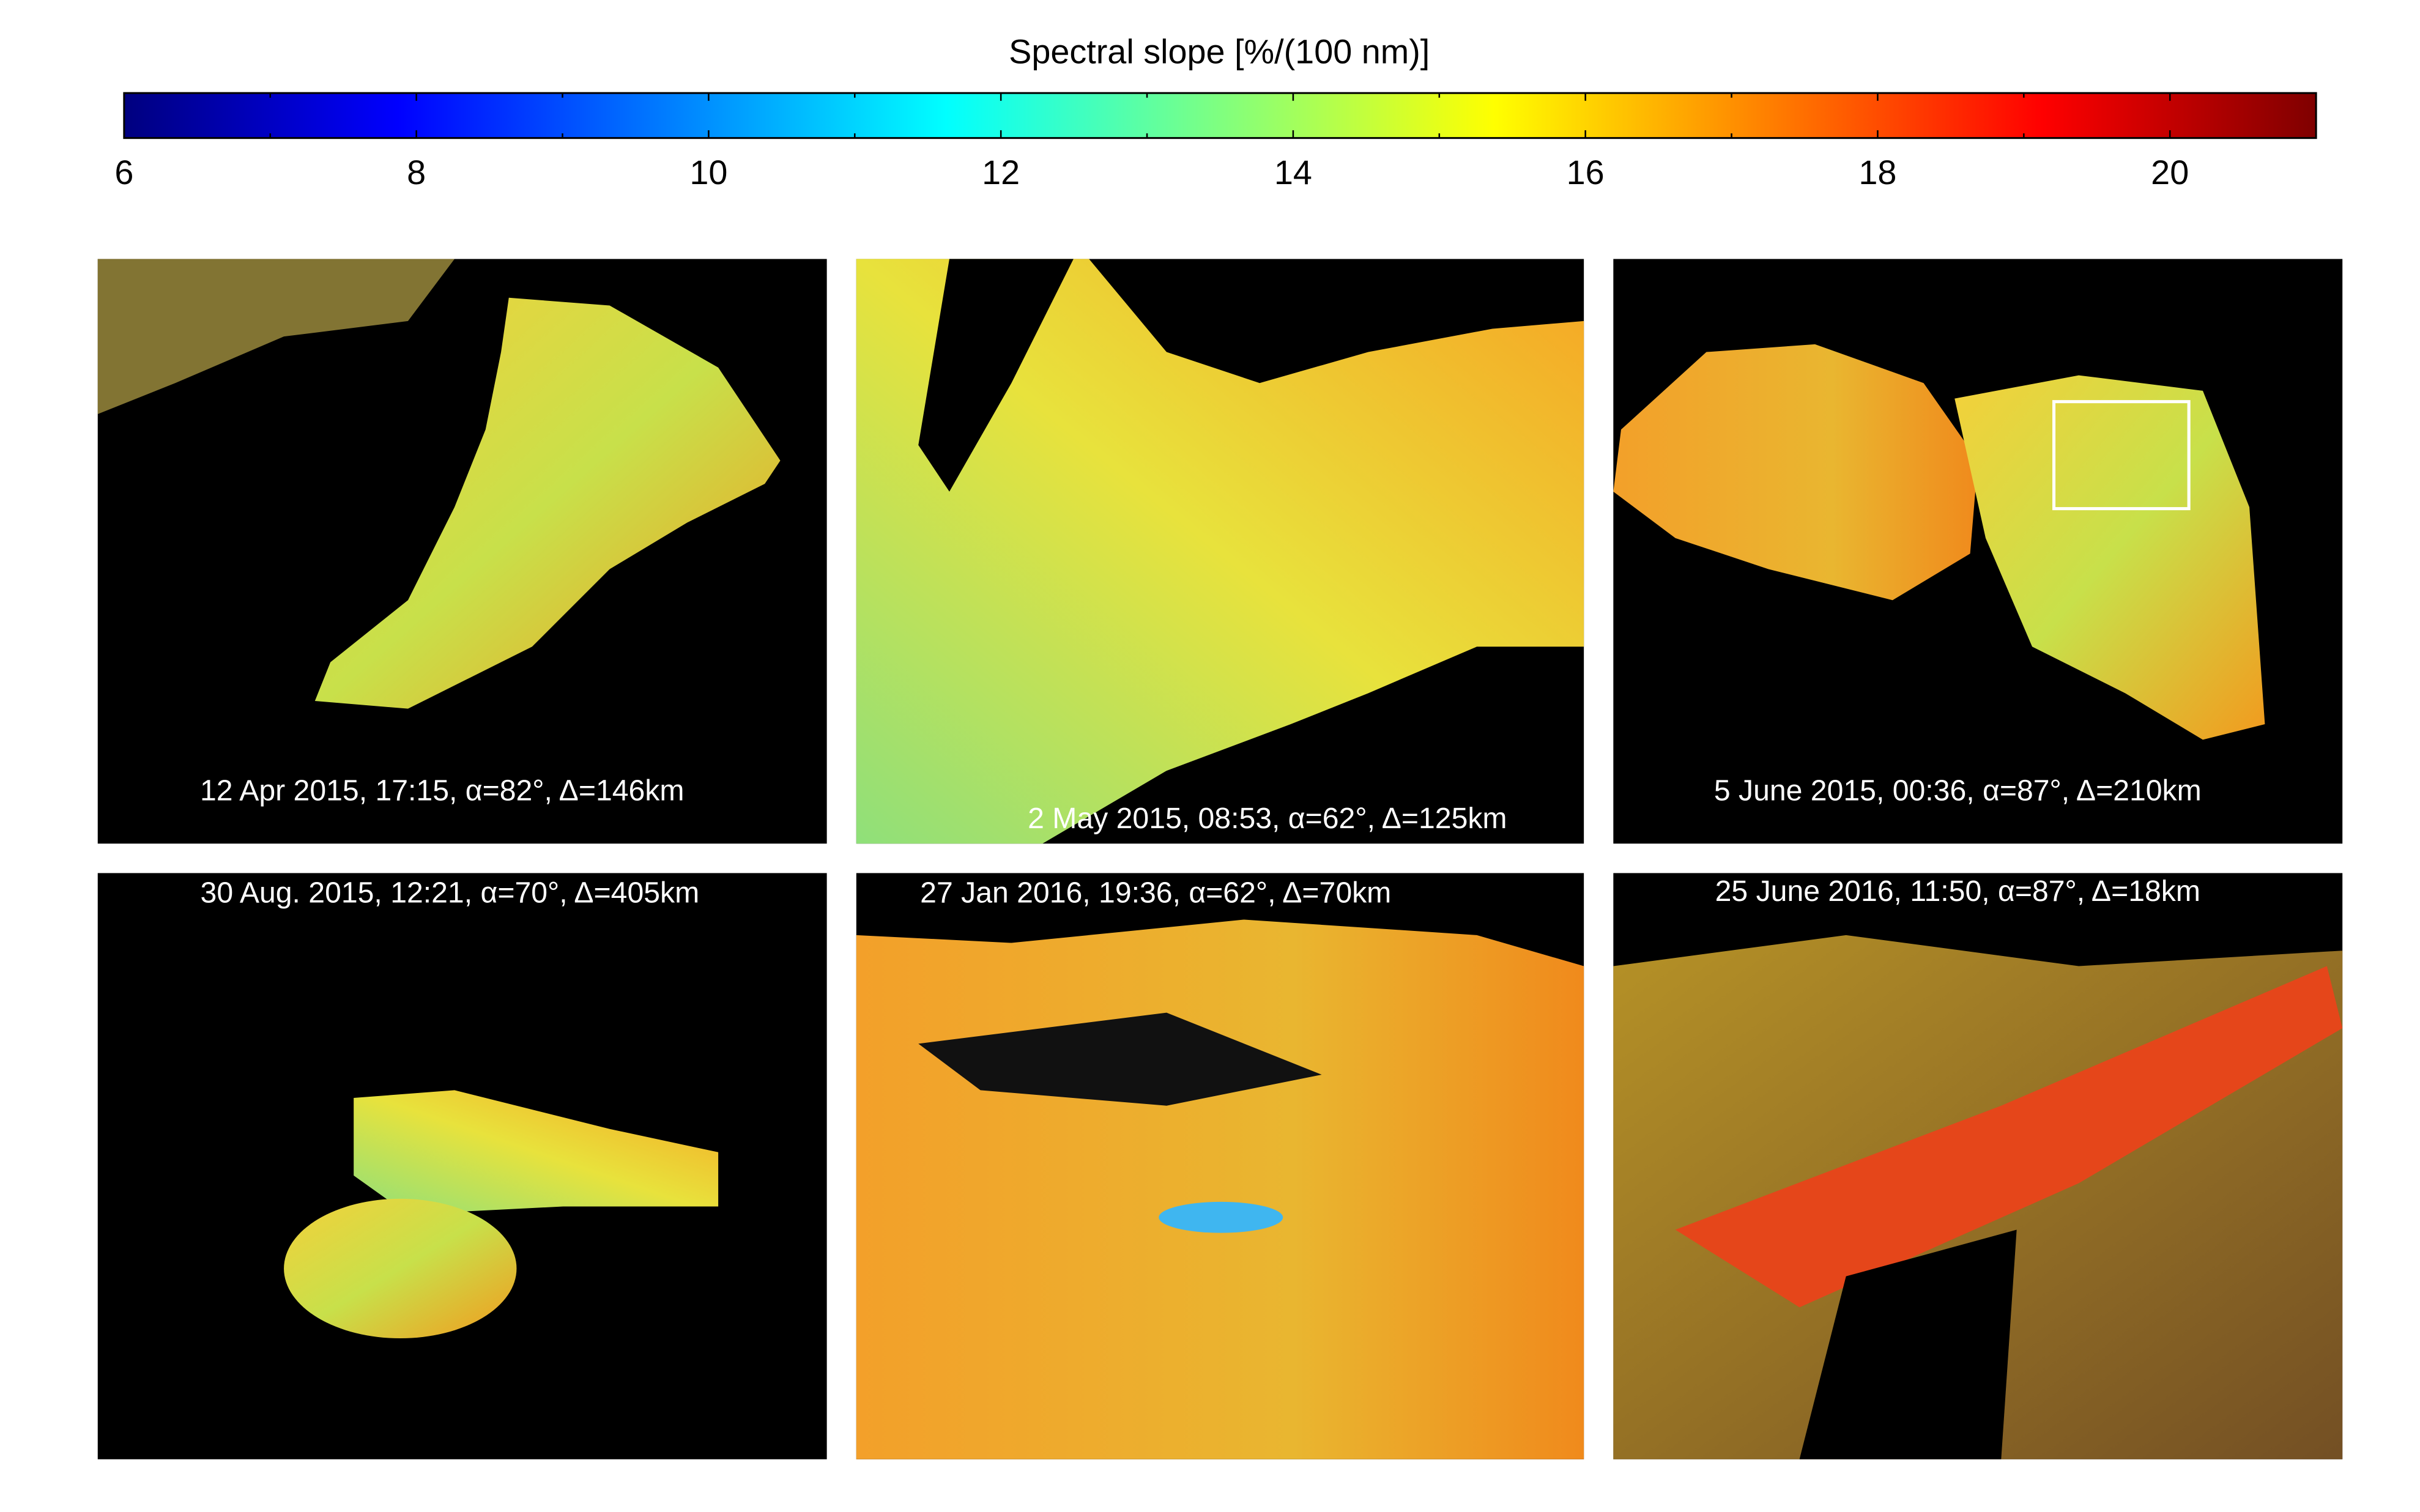 This screenshot has width=2420, height=1512. Describe the element at coordinates (1978, 1166) in the screenshot. I see `panel-6-image` at that location.